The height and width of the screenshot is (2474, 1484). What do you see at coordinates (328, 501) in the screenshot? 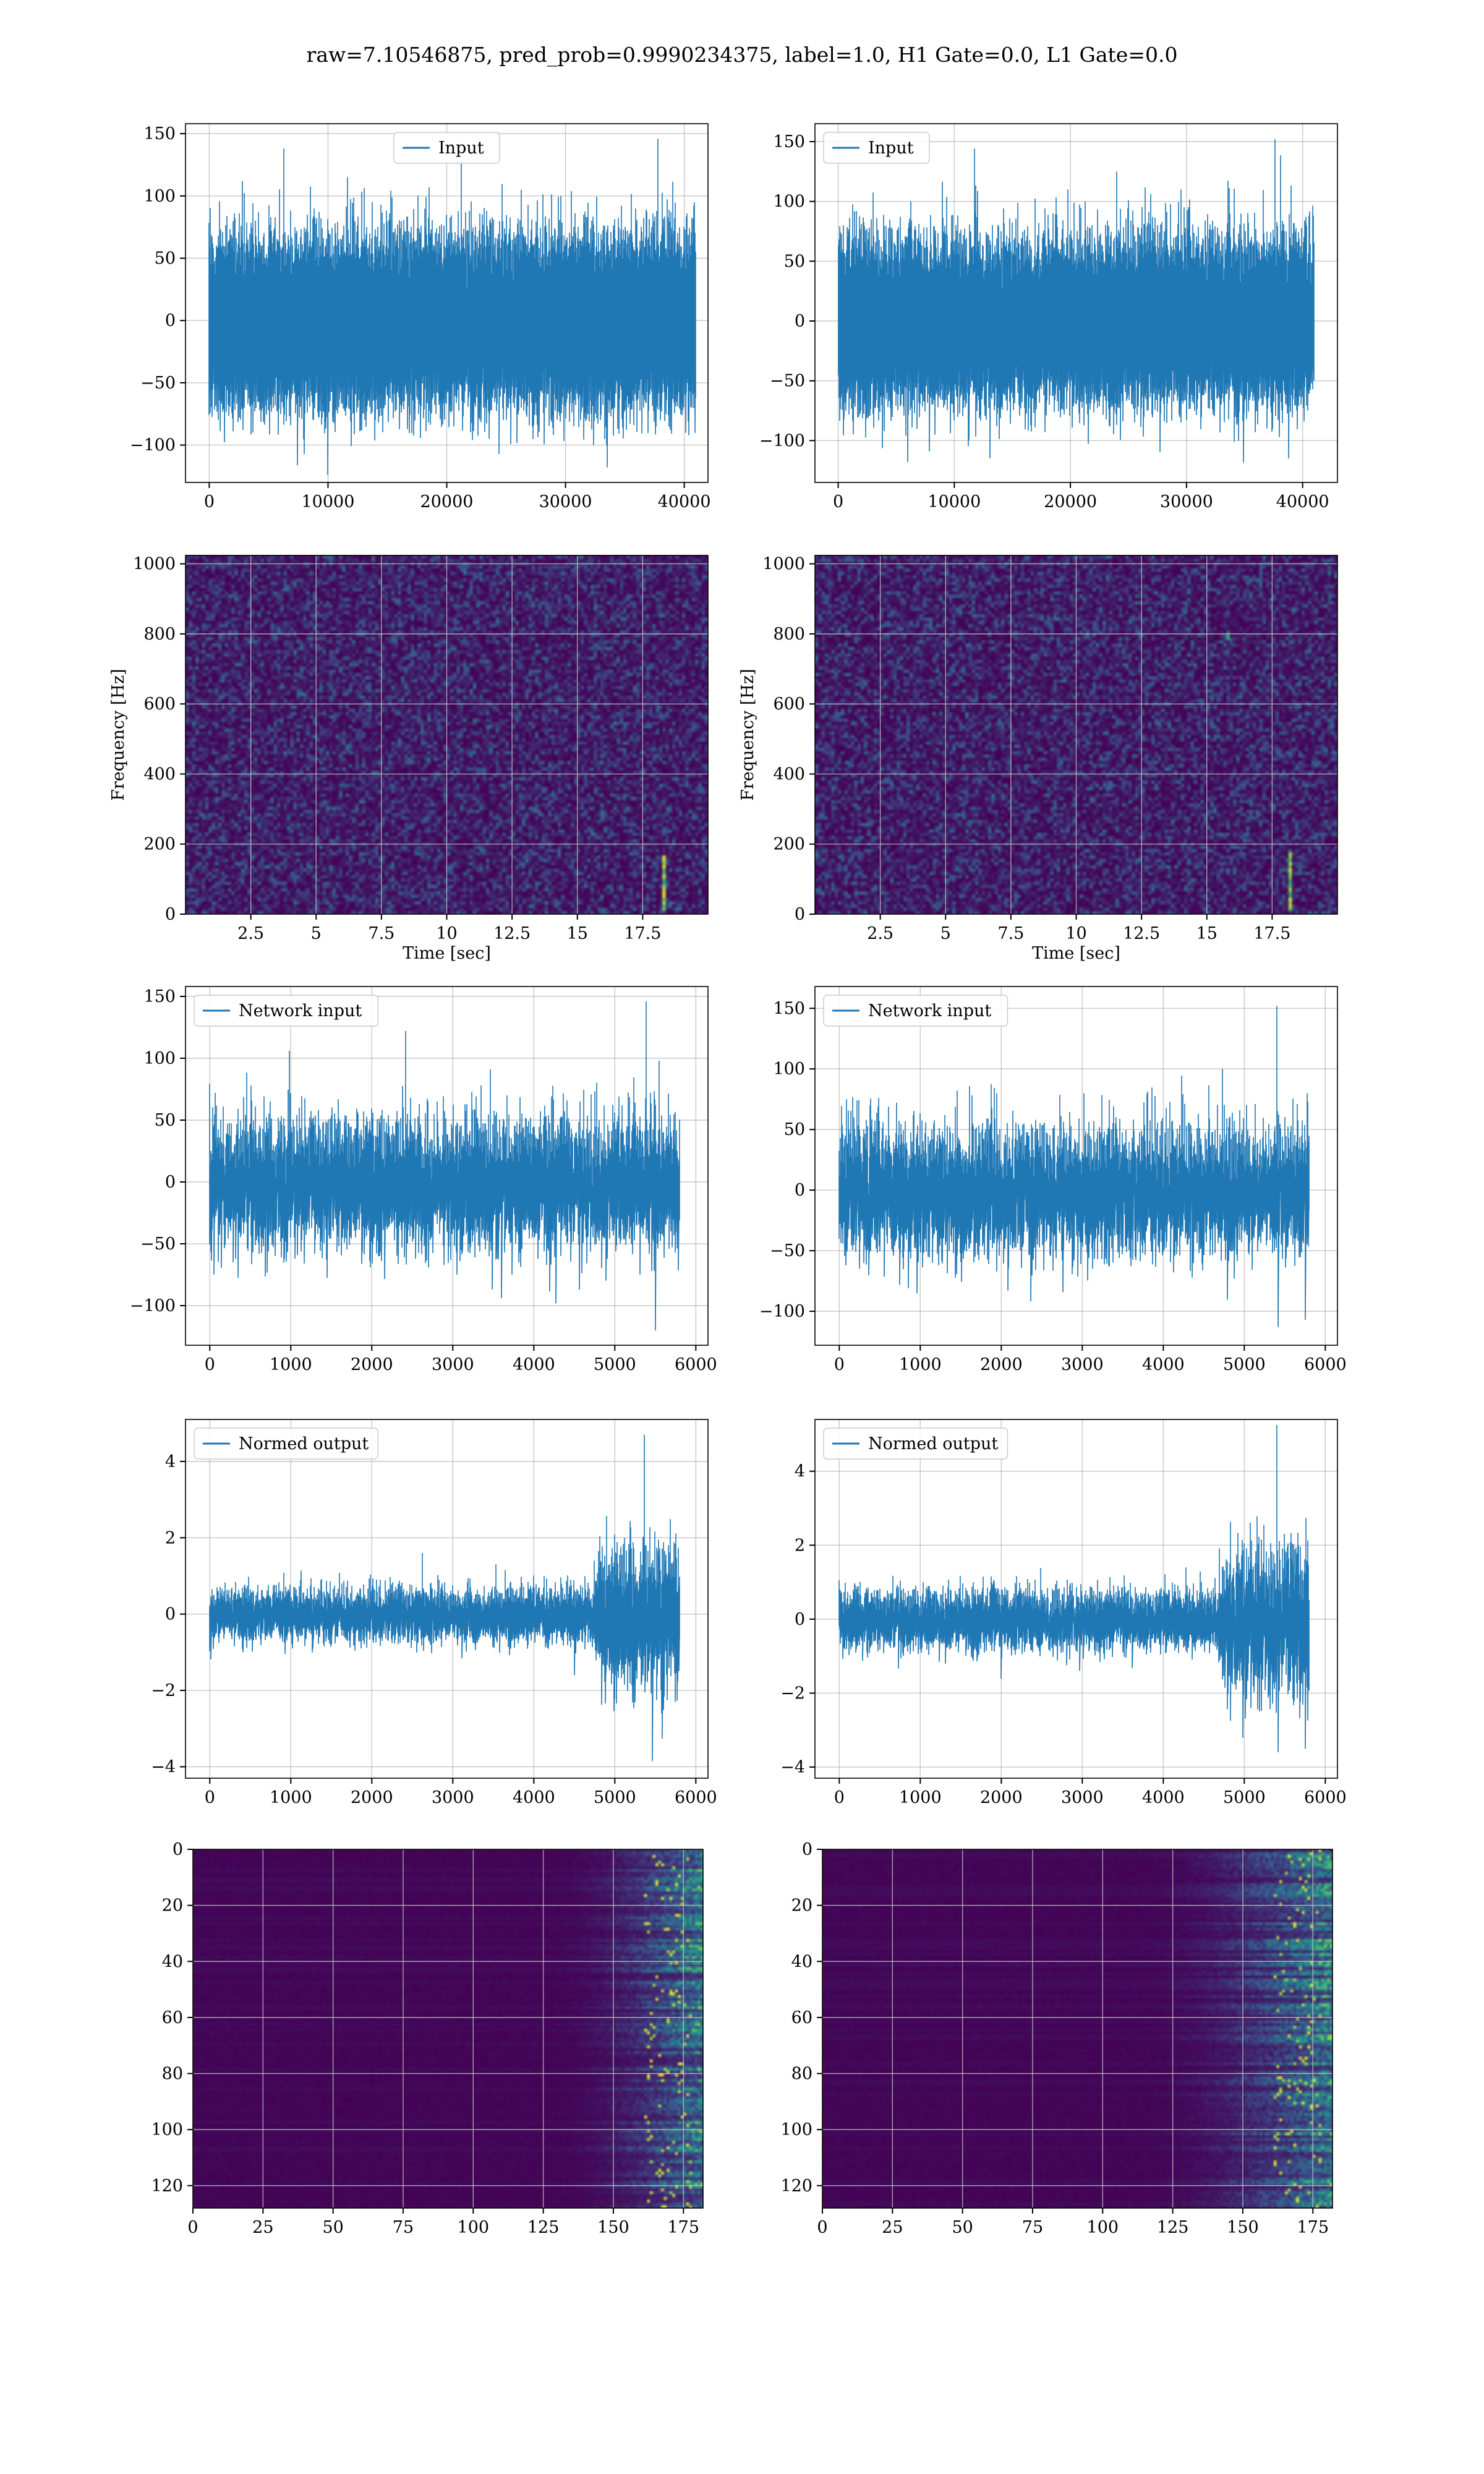
I see `h1-input-xtick-label-1: 10000` at bounding box center [328, 501].